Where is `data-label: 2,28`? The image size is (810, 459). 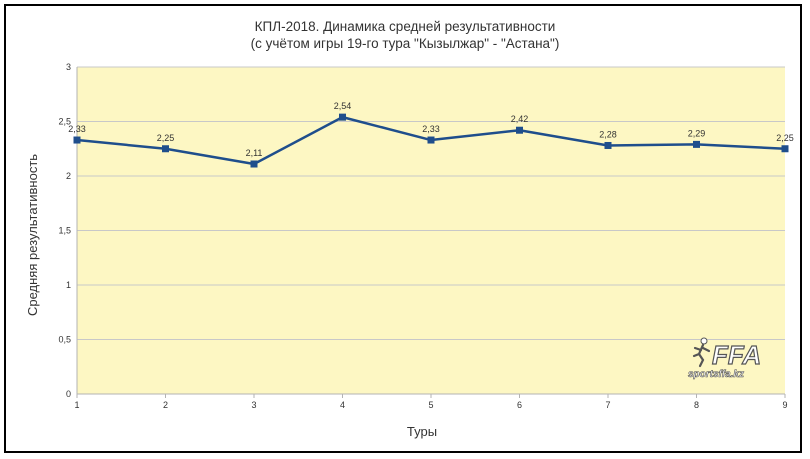 data-label: 2,28 is located at coordinates (608, 134).